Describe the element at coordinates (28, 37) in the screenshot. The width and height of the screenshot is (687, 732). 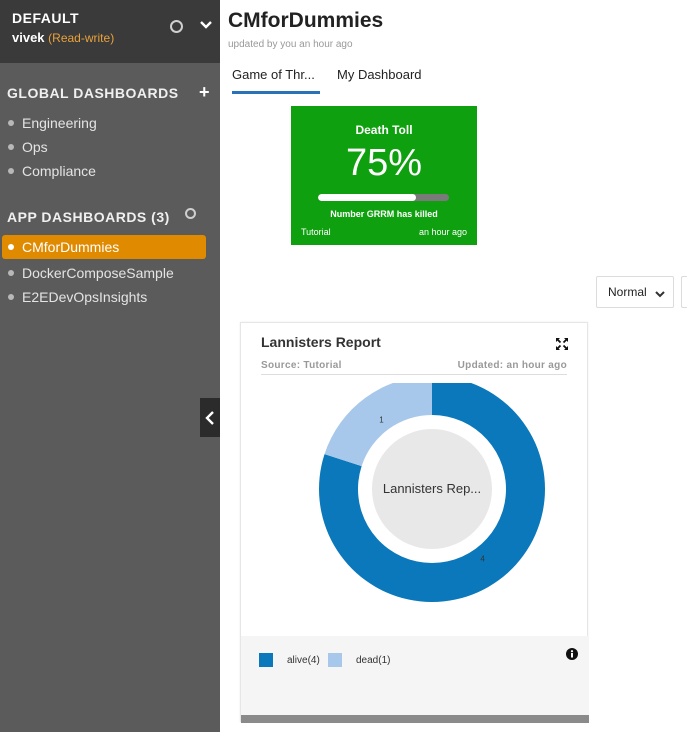
I see `user-name: vivek` at that location.